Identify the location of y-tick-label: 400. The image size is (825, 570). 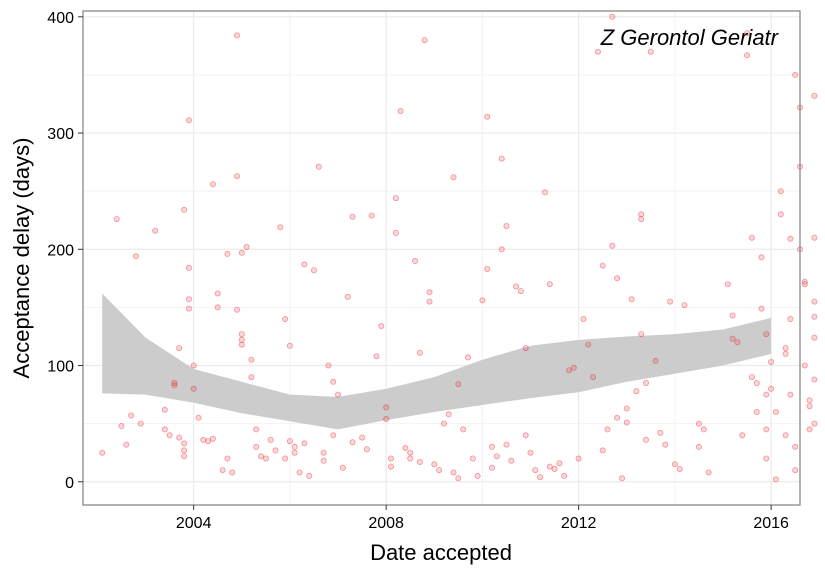
(60, 18).